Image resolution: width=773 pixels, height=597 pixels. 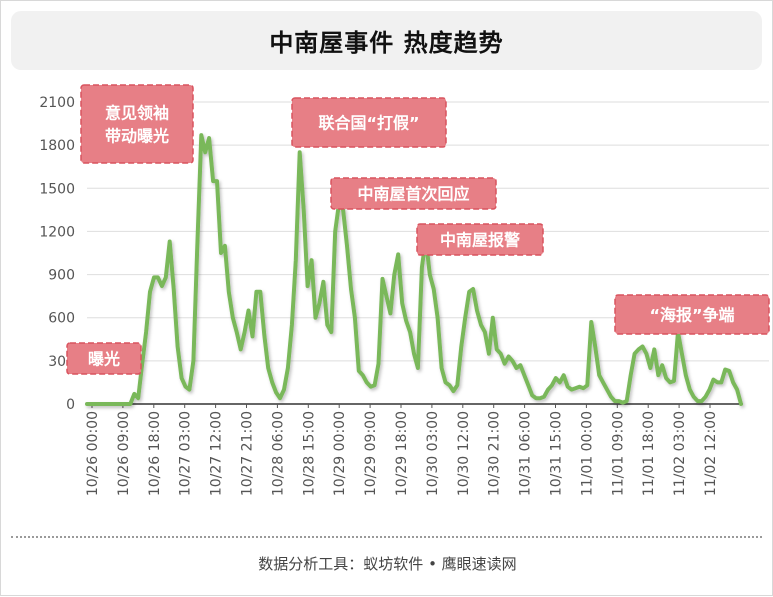 What do you see at coordinates (557, 453) in the screenshot?
I see `x-tick-label: 10/31 15:00` at bounding box center [557, 453].